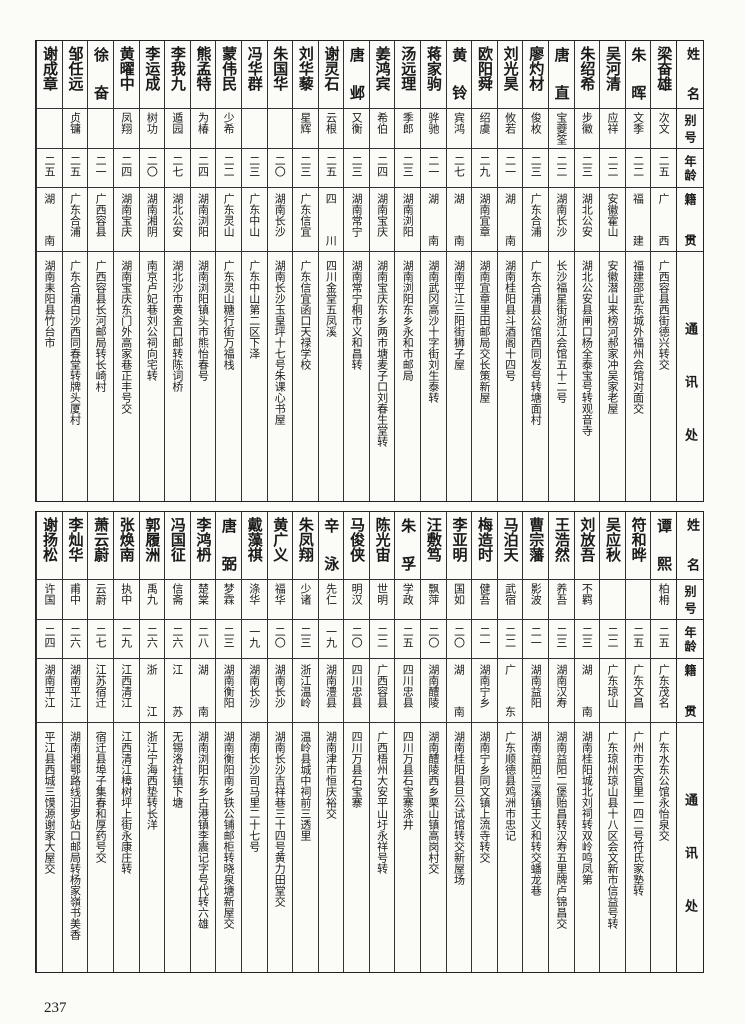  What do you see at coordinates (254, 791) in the screenshot?
I see `address-cell: 湖南长沙司马里二十七号` at bounding box center [254, 791].